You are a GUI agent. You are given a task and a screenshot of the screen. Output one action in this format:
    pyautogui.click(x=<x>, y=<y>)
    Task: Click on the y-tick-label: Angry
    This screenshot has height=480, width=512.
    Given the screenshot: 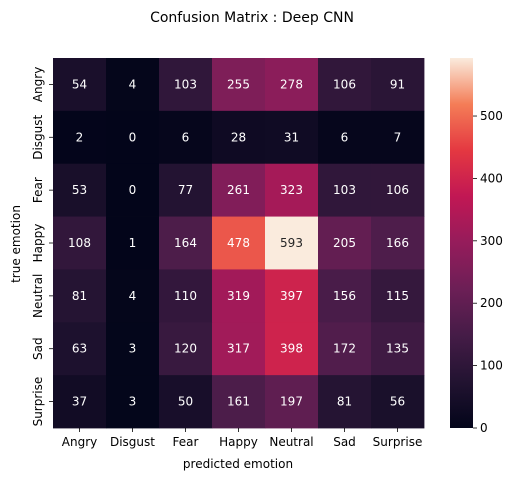 What is the action you would take?
    pyautogui.click(x=38, y=84)
    